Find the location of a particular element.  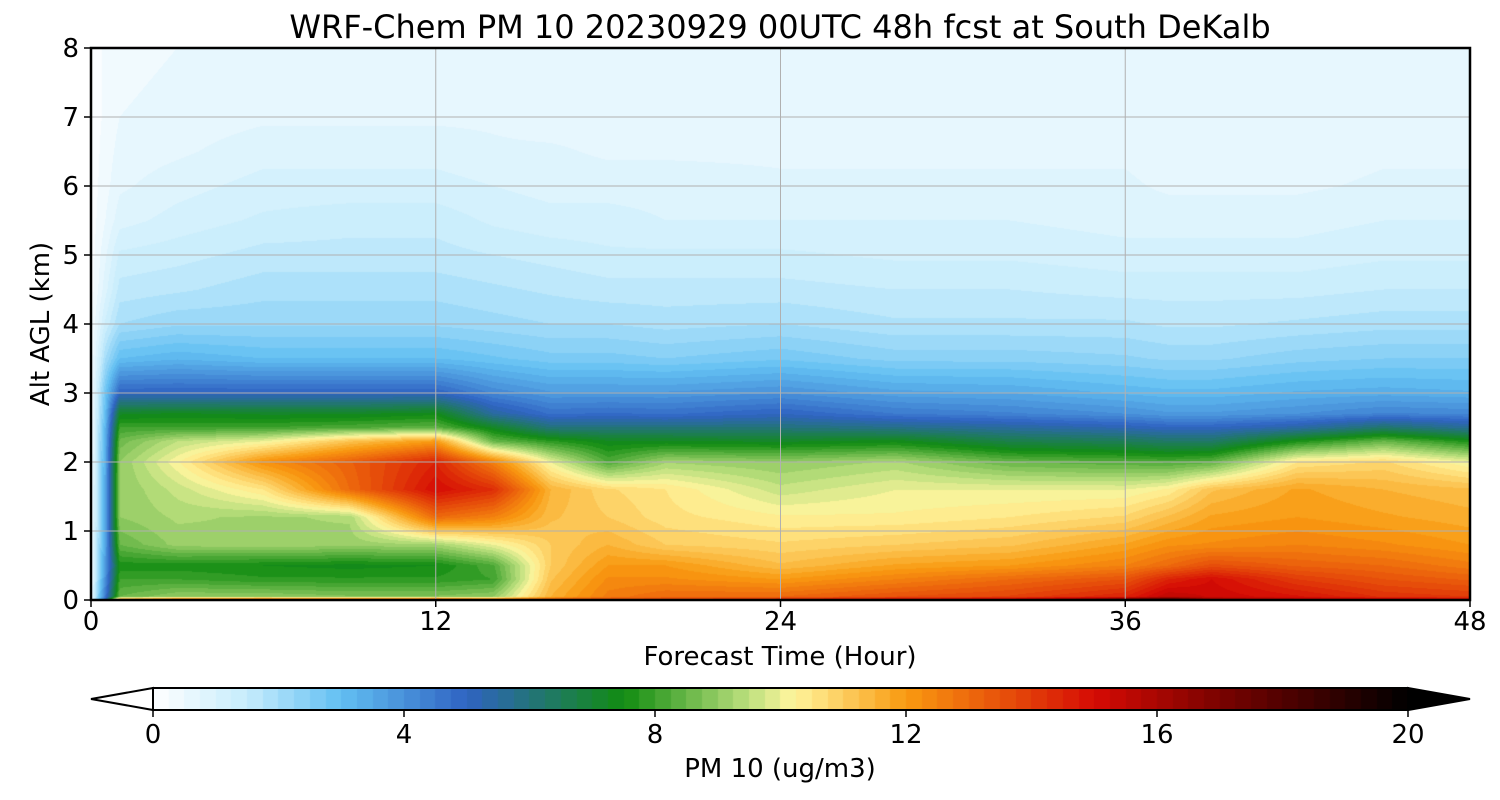

colorbar-label: PM 10 (ug/m3) is located at coordinates (780, 769).